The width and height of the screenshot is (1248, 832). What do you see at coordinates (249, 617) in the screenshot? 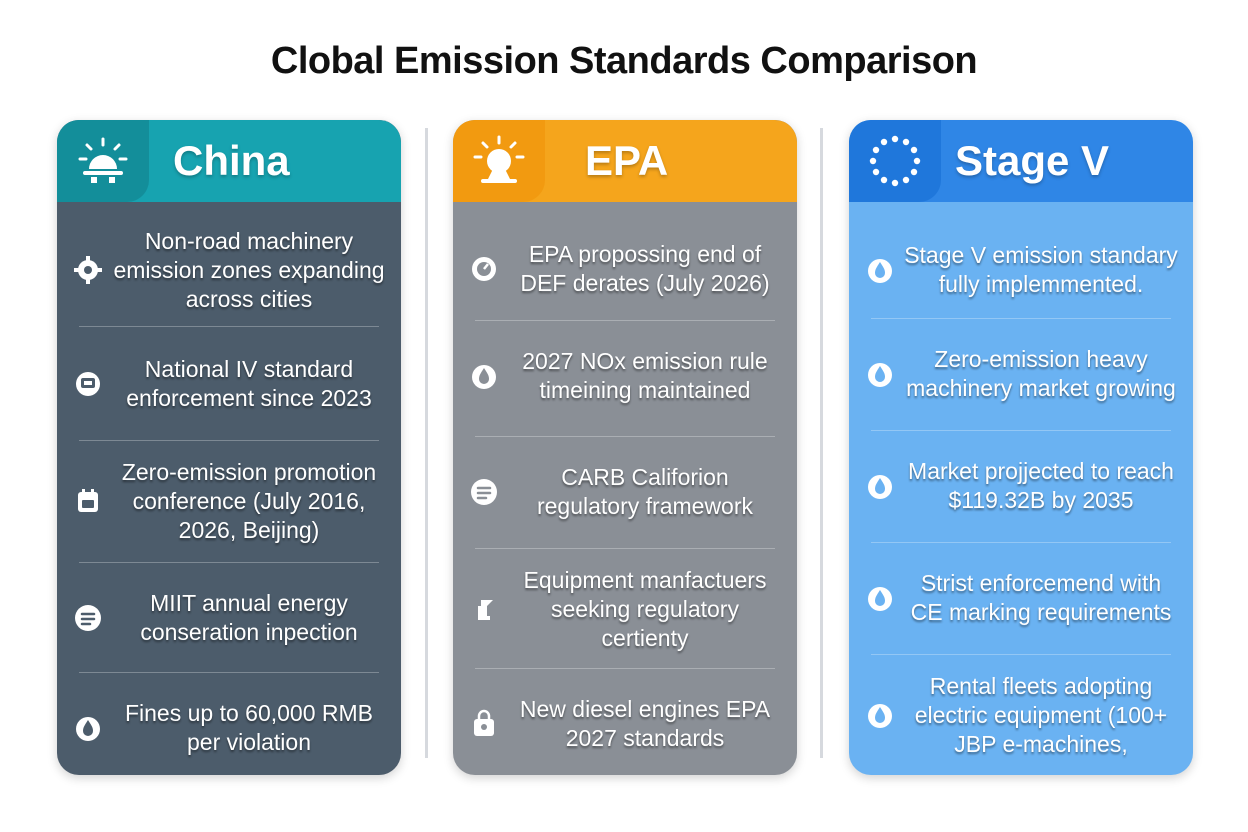
I see `item-text: MIIT annual energy conseration inpection` at bounding box center [249, 617].